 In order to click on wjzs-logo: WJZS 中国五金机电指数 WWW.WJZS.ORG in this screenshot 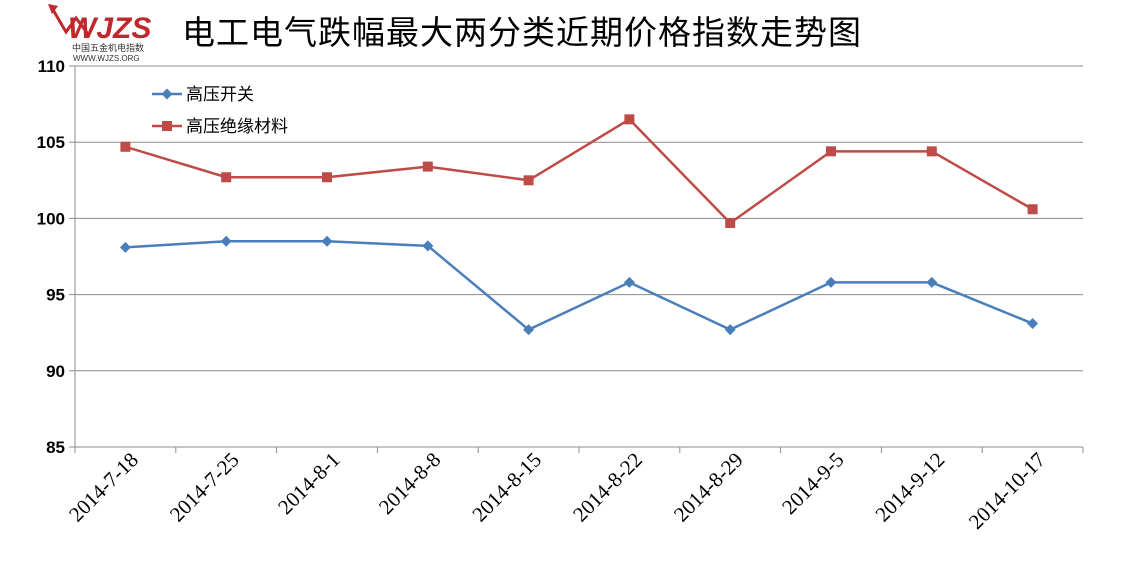, I will do `click(105, 34)`.